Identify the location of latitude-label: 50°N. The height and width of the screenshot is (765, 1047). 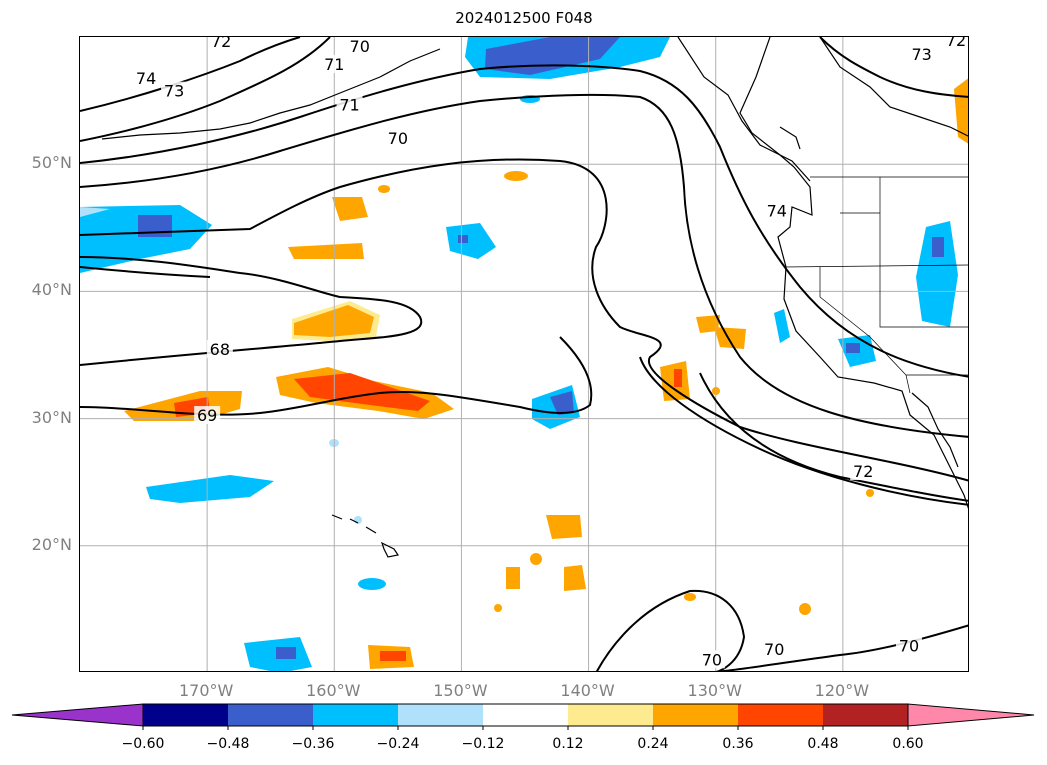
(51, 163).